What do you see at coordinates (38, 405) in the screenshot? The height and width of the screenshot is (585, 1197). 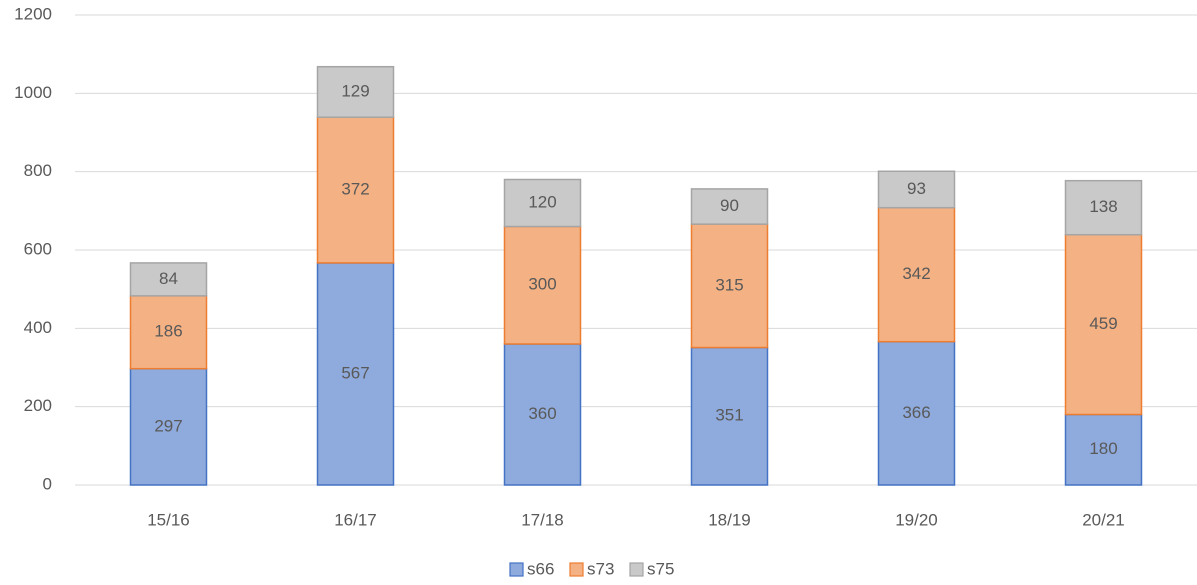 I see `y-tick-label: 200` at bounding box center [38, 405].